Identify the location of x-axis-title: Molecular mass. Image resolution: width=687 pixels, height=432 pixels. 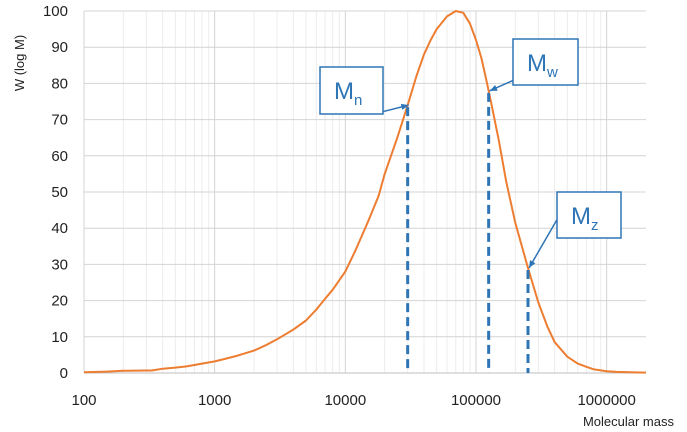
(629, 421).